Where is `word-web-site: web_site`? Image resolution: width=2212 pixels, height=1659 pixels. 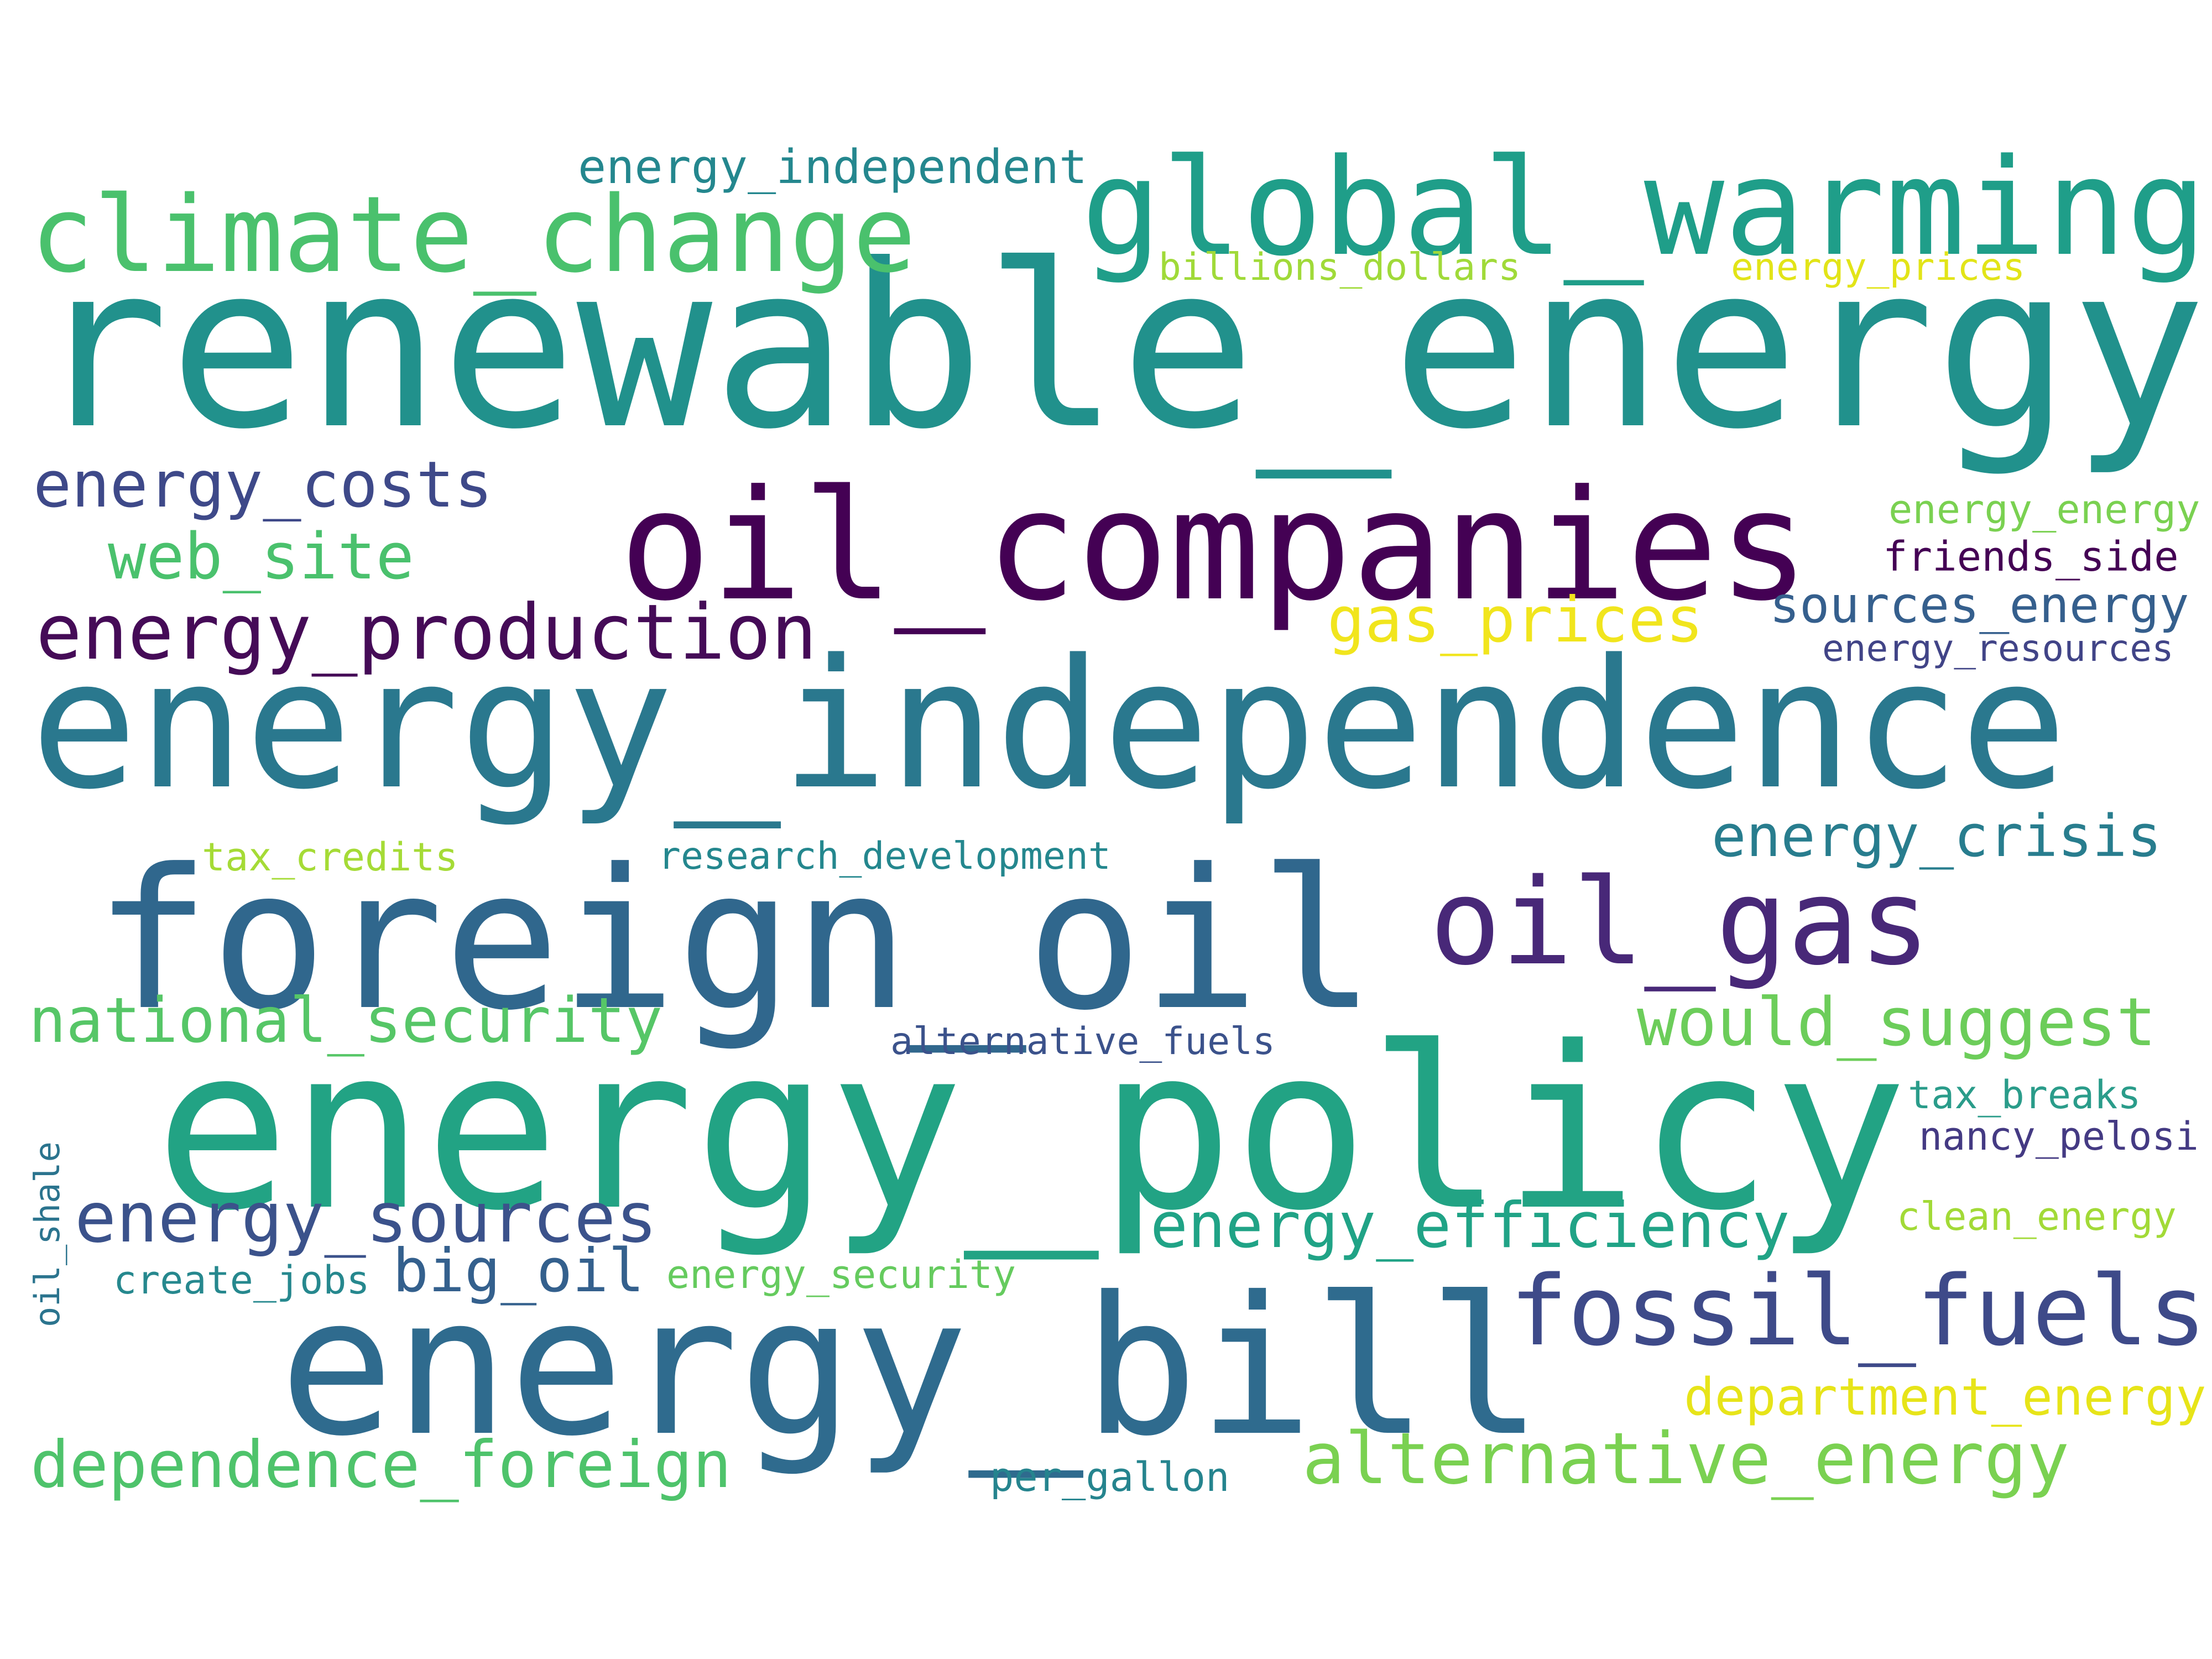
word-web-site: web_site is located at coordinates (261, 557).